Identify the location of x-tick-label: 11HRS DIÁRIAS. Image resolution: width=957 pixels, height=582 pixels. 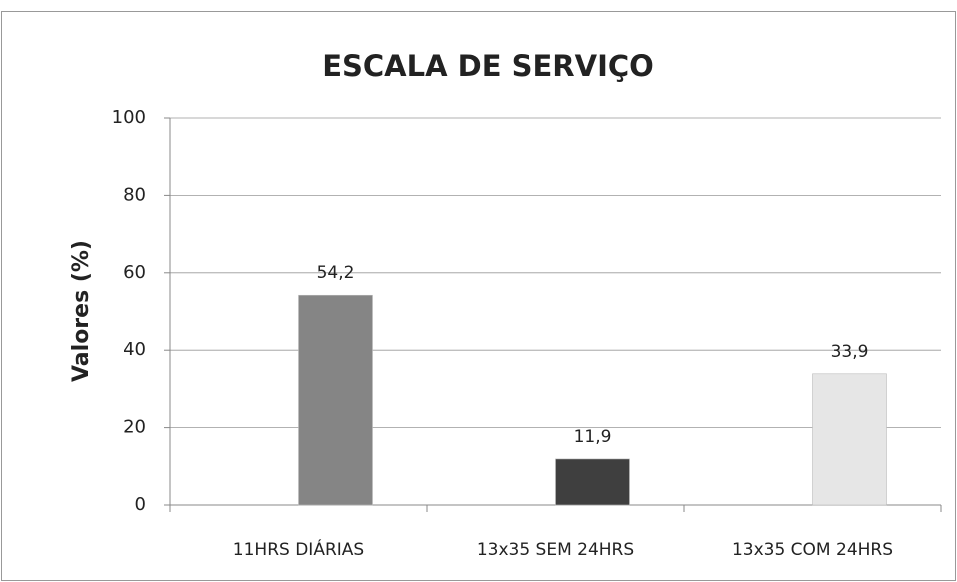
(298, 549).